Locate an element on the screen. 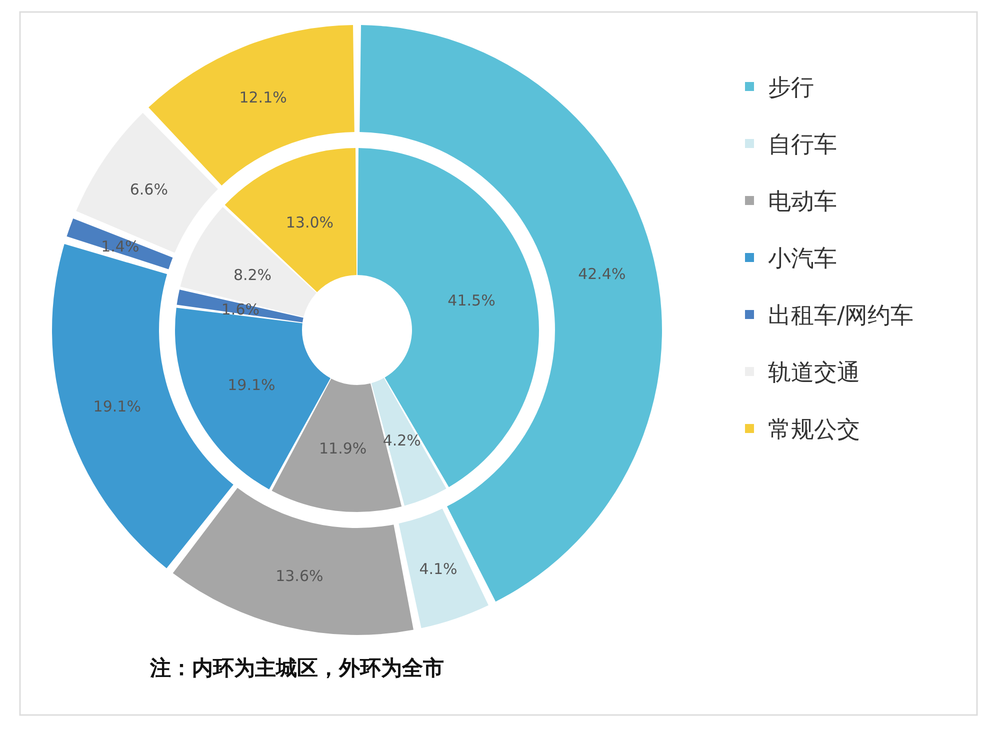 Image resolution: width=992 pixels, height=730 pixels. data-label: 12.1% is located at coordinates (263, 97).